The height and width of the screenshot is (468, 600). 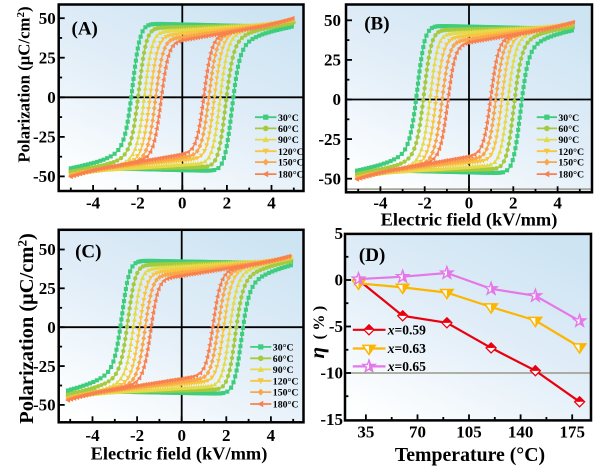 What do you see at coordinates (365, 431) in the screenshot?
I see `svg-text: 35` at bounding box center [365, 431].